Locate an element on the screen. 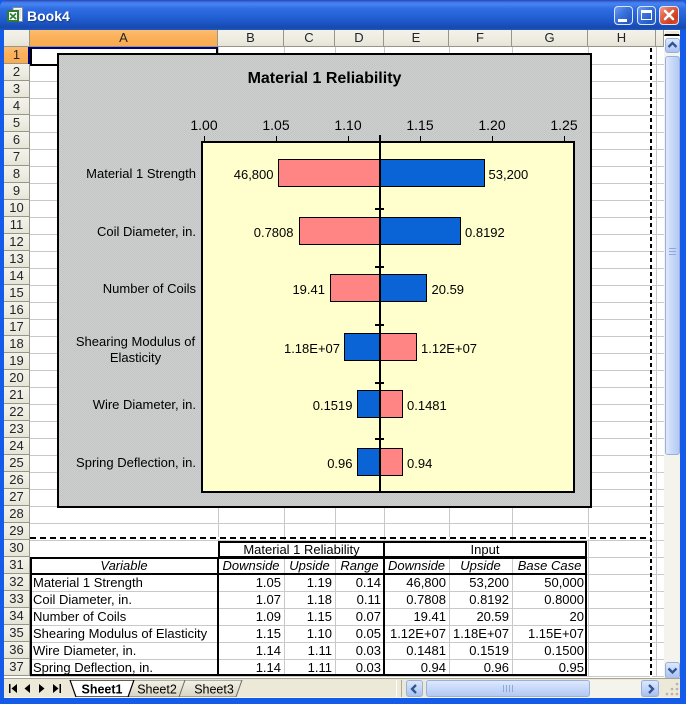 This screenshot has width=686, height=704. svg-text: Sheet2 is located at coordinates (157, 690).